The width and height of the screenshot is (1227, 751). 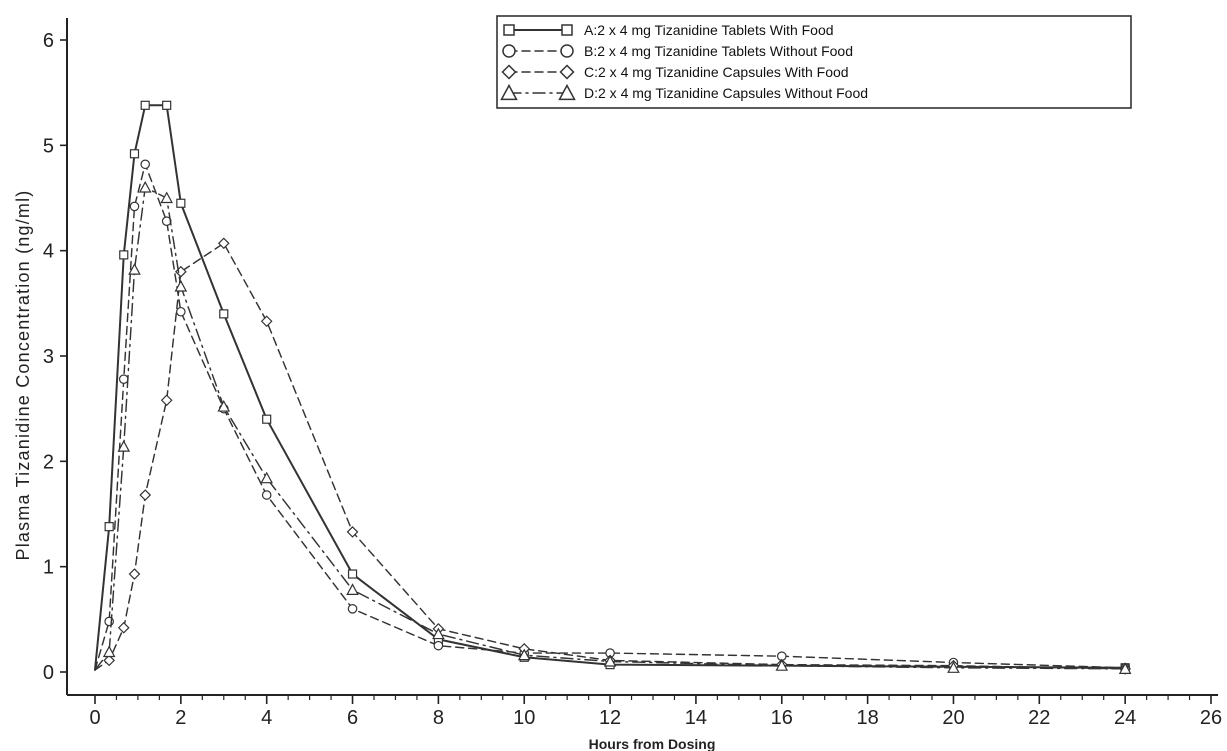 What do you see at coordinates (524, 718) in the screenshot?
I see `x-tick-label: 10` at bounding box center [524, 718].